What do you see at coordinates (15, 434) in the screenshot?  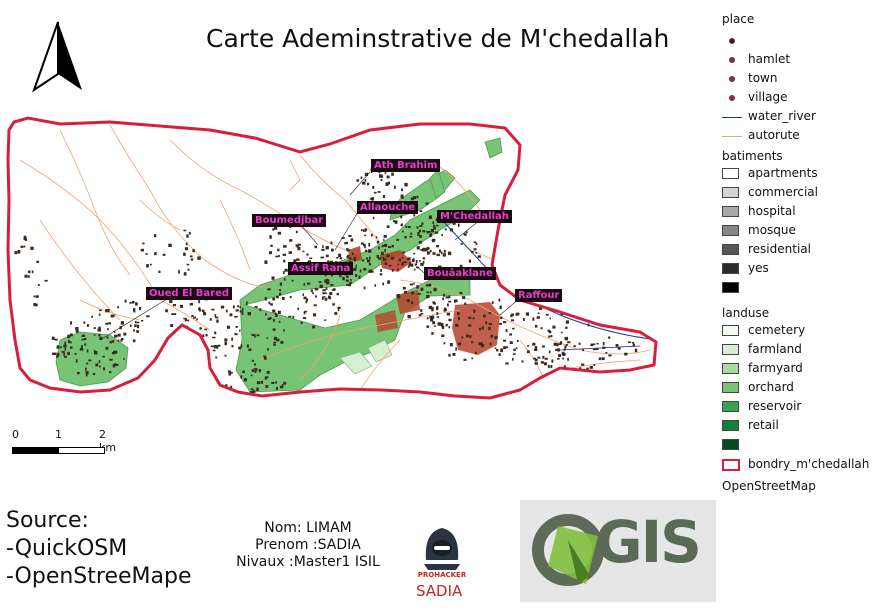 I see `scale-label-0: 0` at bounding box center [15, 434].